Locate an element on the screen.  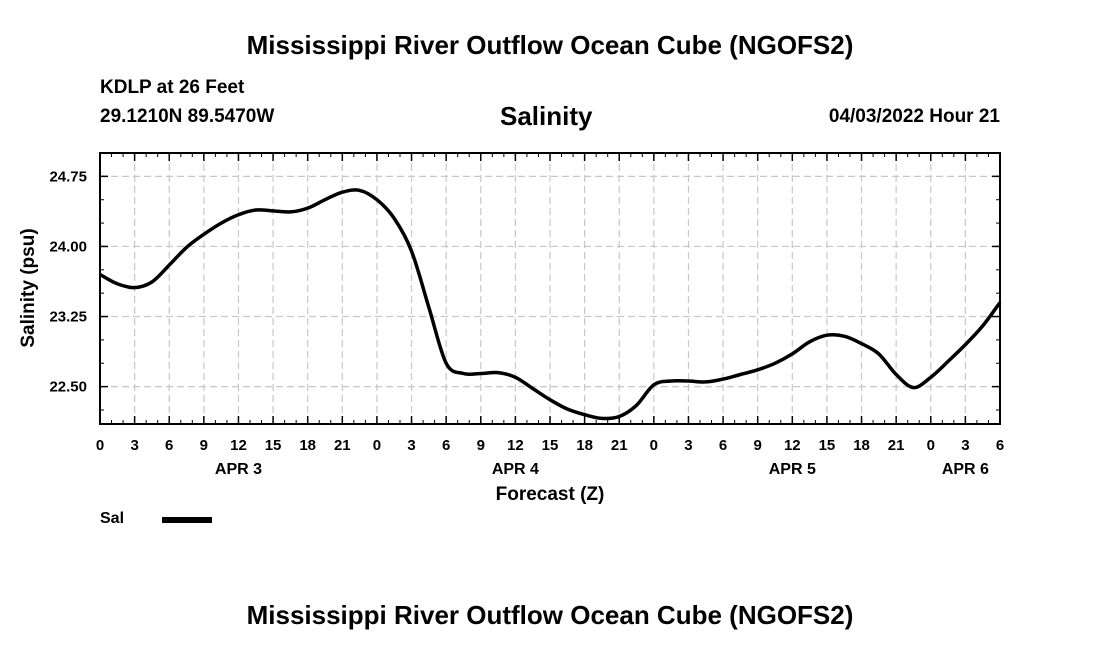
day-label: APR 6 is located at coordinates (965, 469).